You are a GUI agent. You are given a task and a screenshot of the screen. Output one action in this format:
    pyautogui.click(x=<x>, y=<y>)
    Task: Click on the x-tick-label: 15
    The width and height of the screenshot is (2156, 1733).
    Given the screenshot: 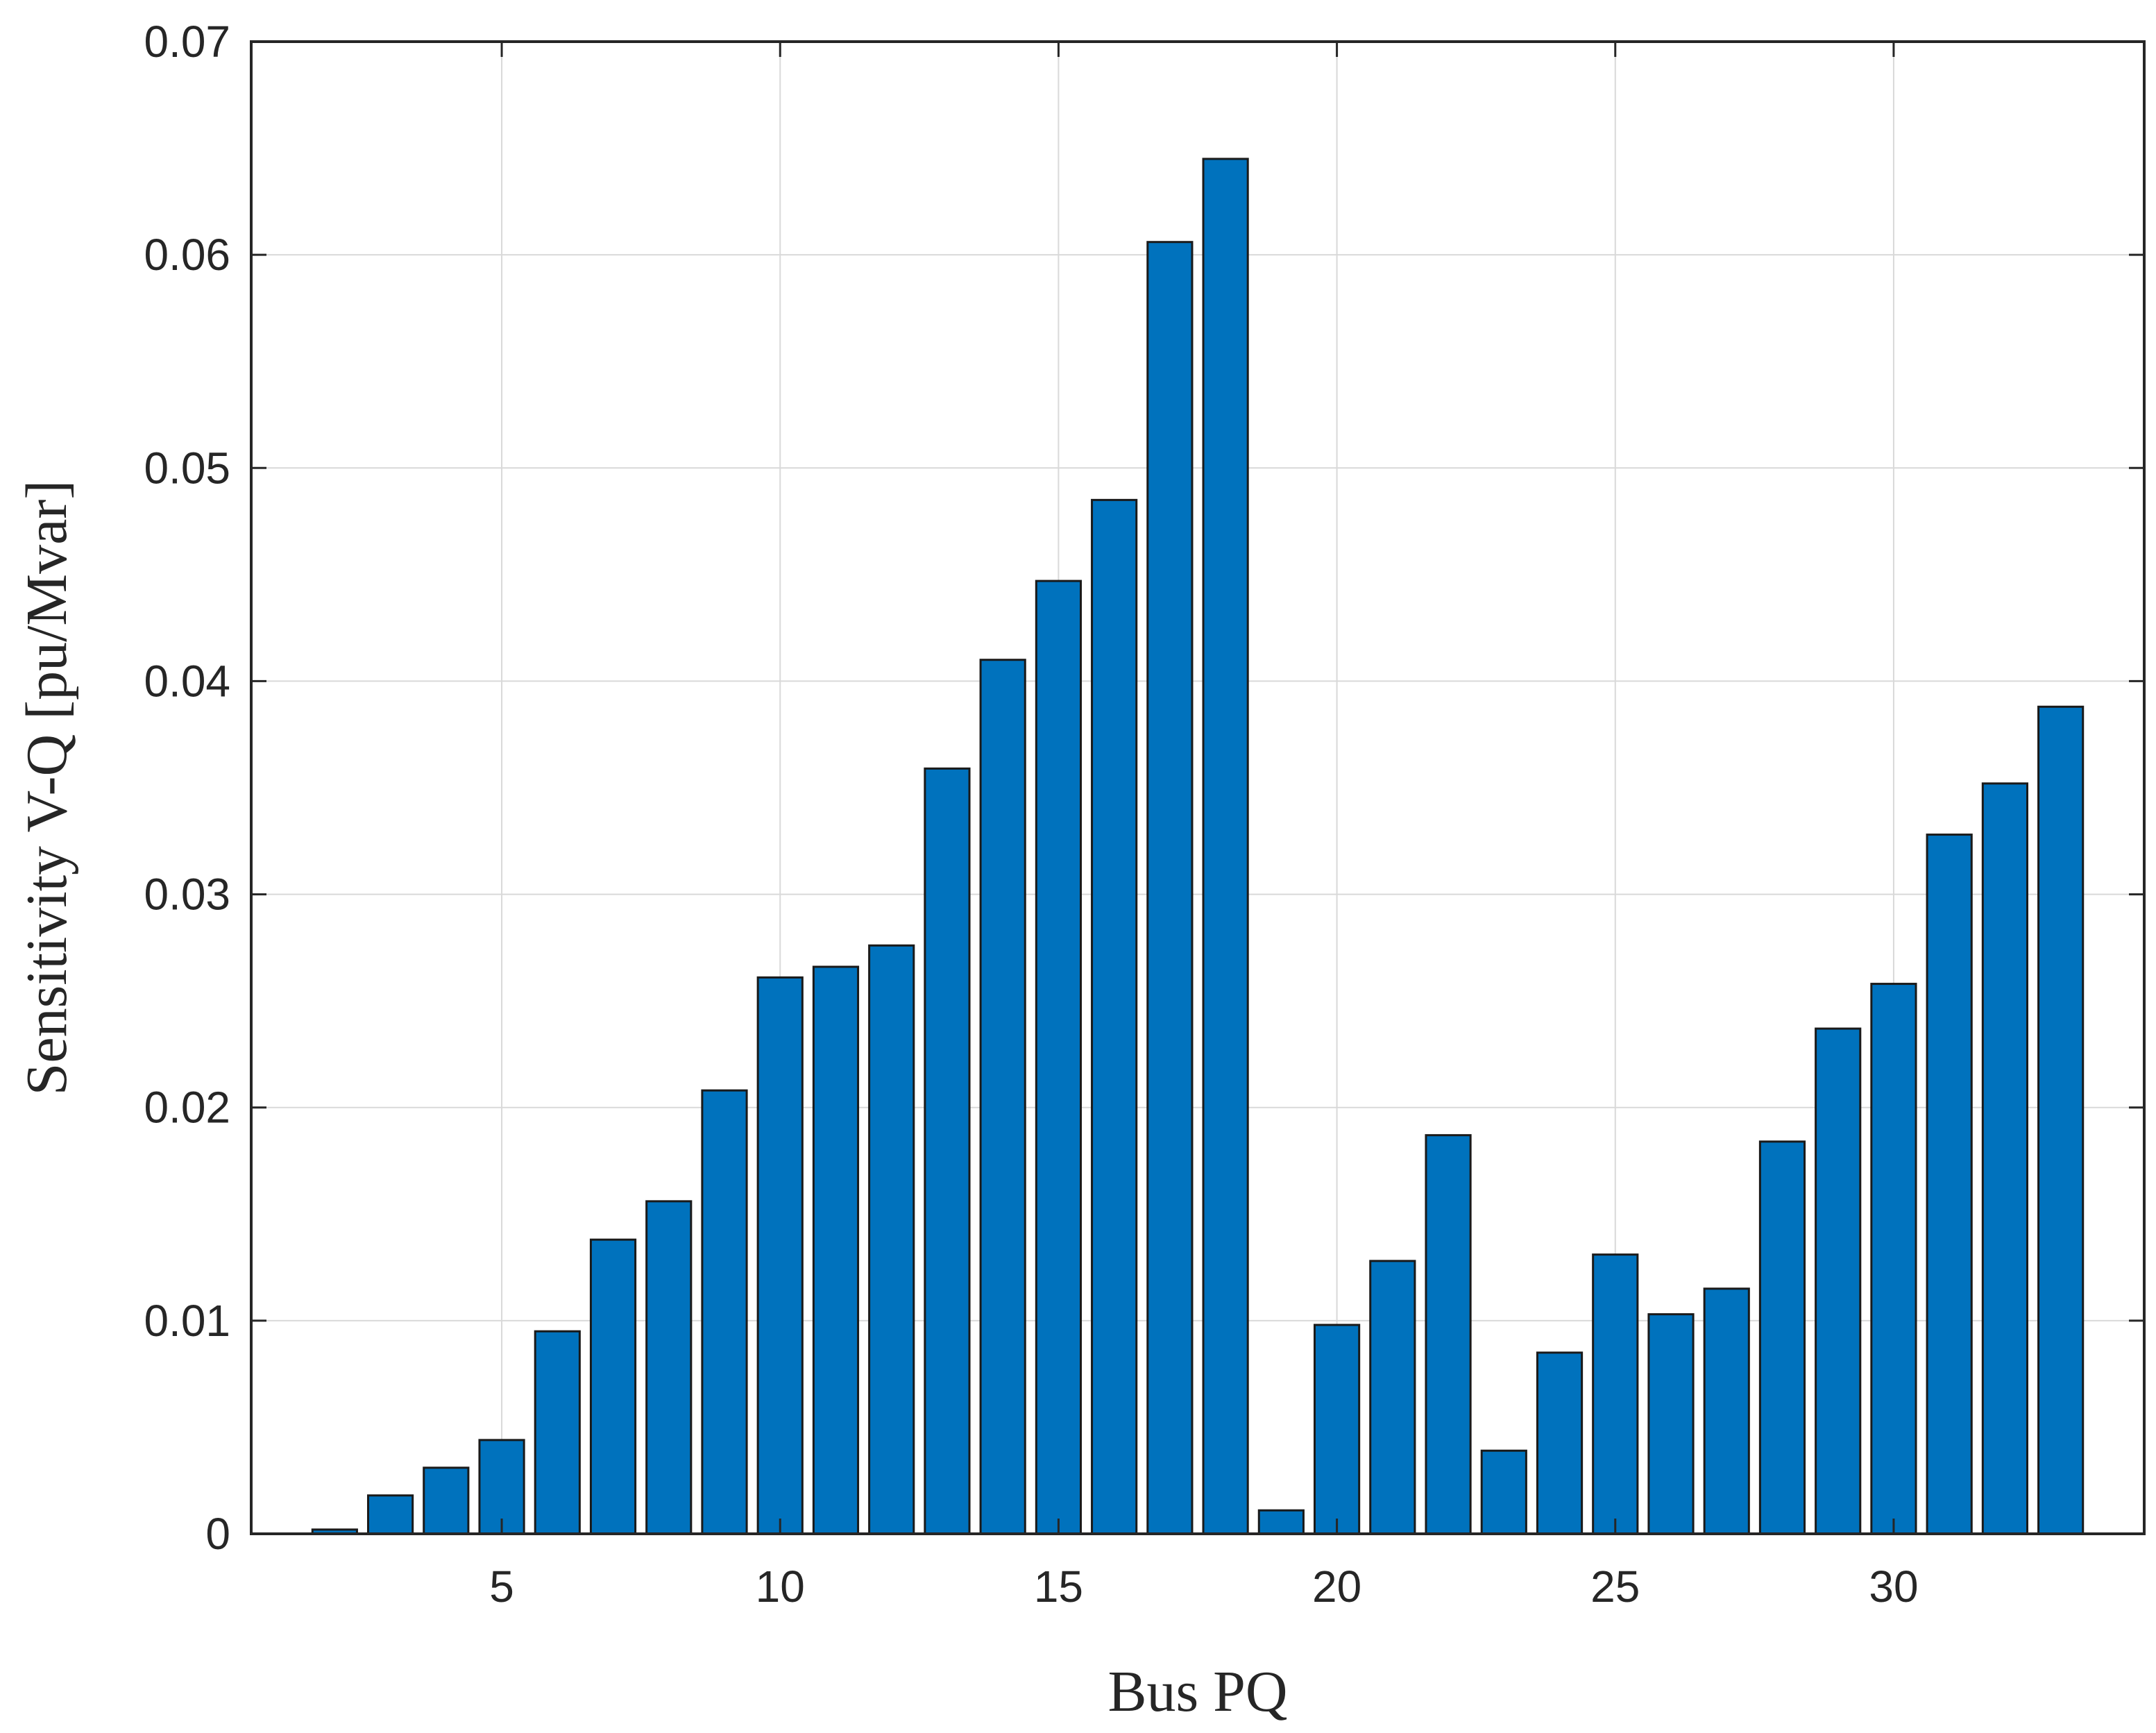 What is the action you would take?
    pyautogui.click(x=1058, y=1587)
    